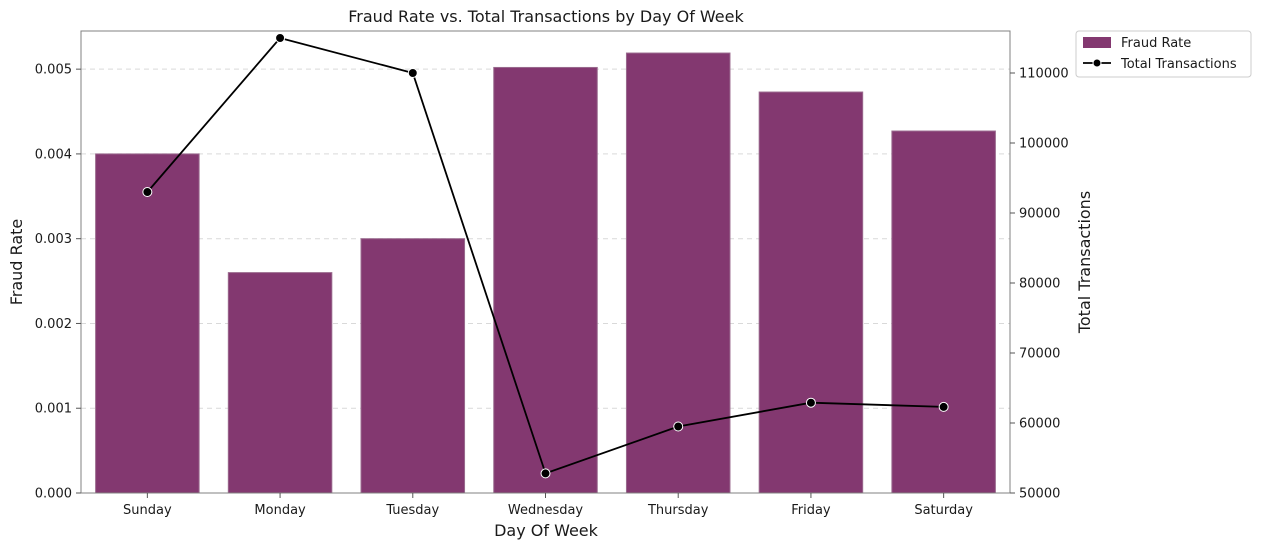 The width and height of the screenshot is (1262, 548). Describe the element at coordinates (943, 312) in the screenshot. I see `bar-saturday` at that location.